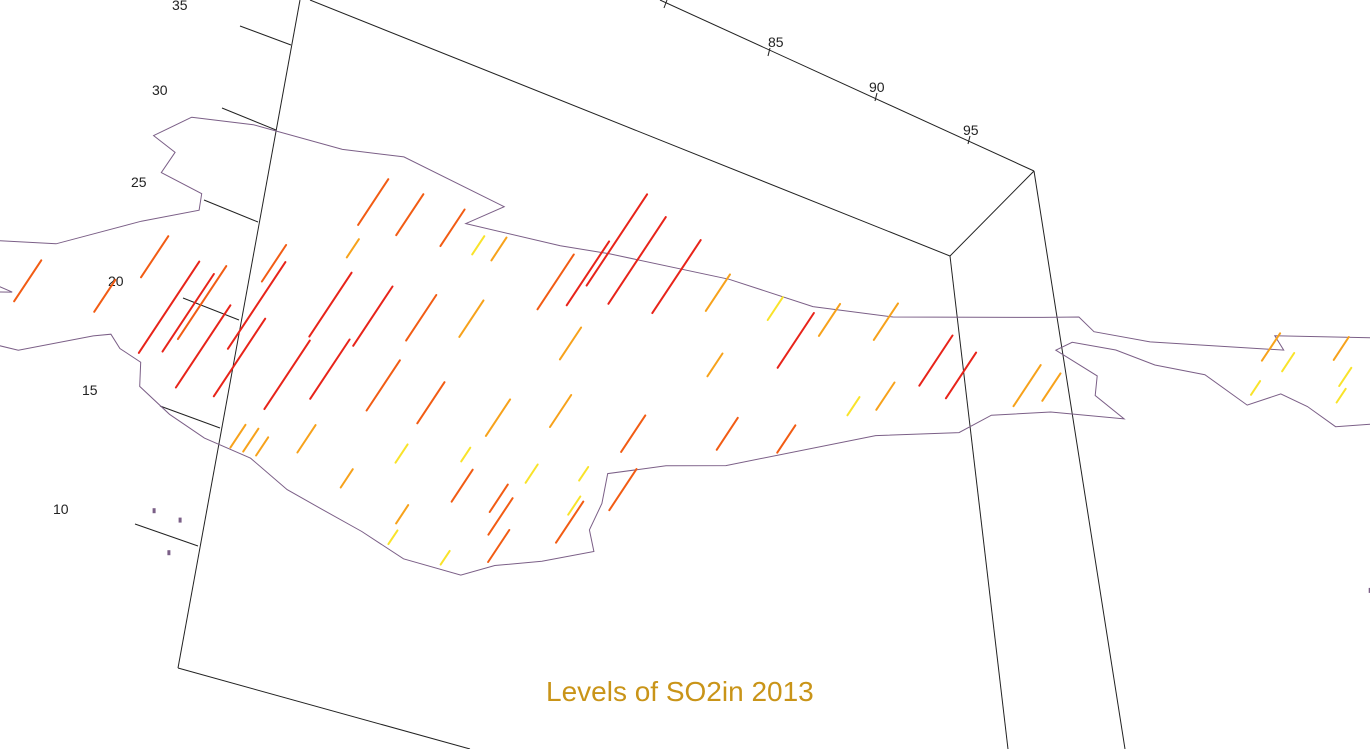  I want to click on x-axis: 85 90 95, so click(821, 72).